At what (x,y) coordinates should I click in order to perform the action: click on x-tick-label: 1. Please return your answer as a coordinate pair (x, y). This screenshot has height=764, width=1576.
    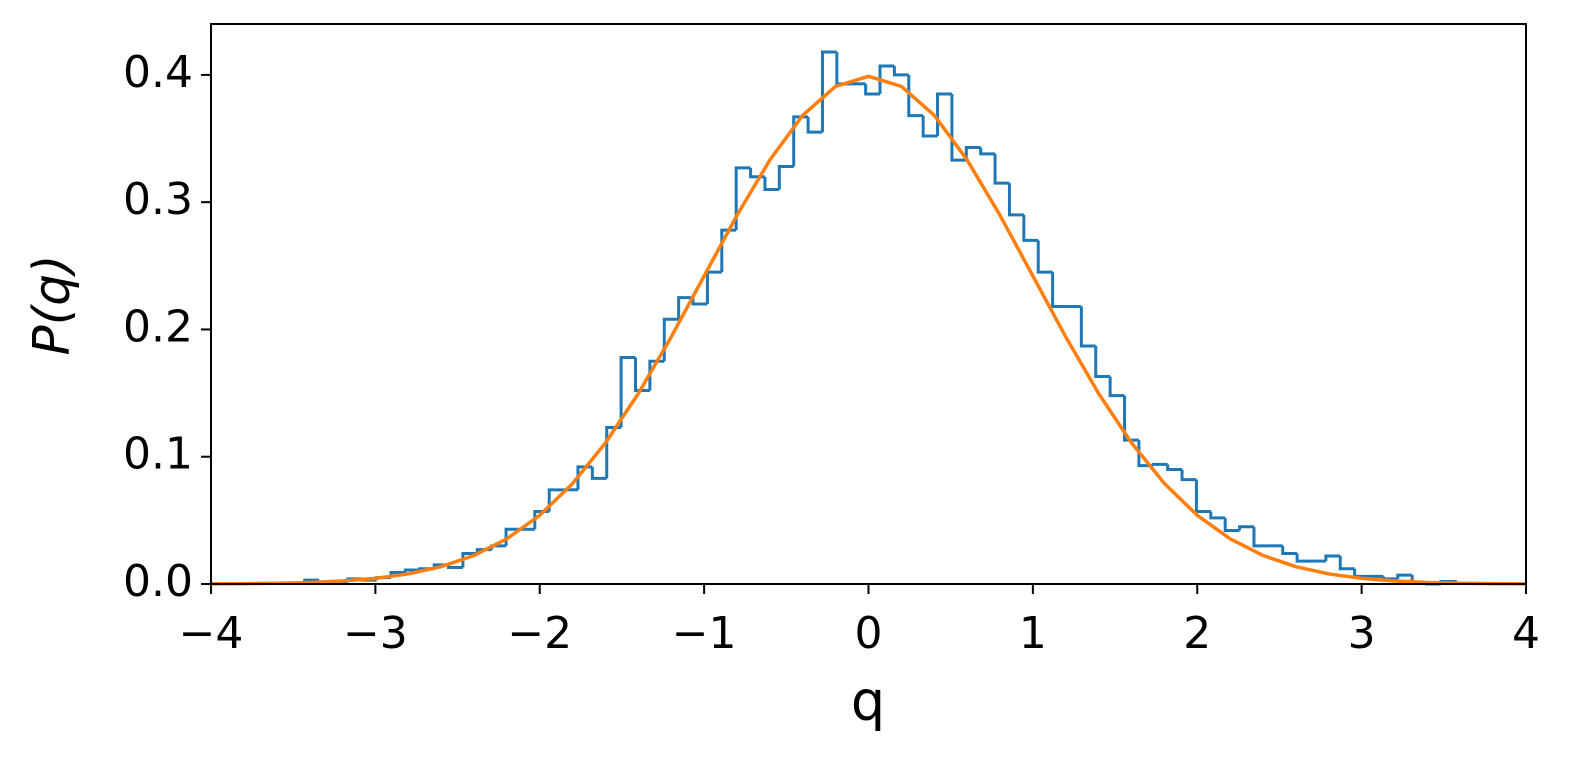
    Looking at the image, I should click on (1033, 633).